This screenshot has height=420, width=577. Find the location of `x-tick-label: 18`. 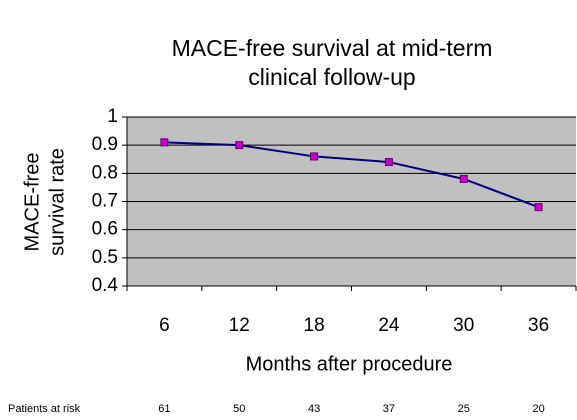

x-tick-label: 18 is located at coordinates (314, 325).